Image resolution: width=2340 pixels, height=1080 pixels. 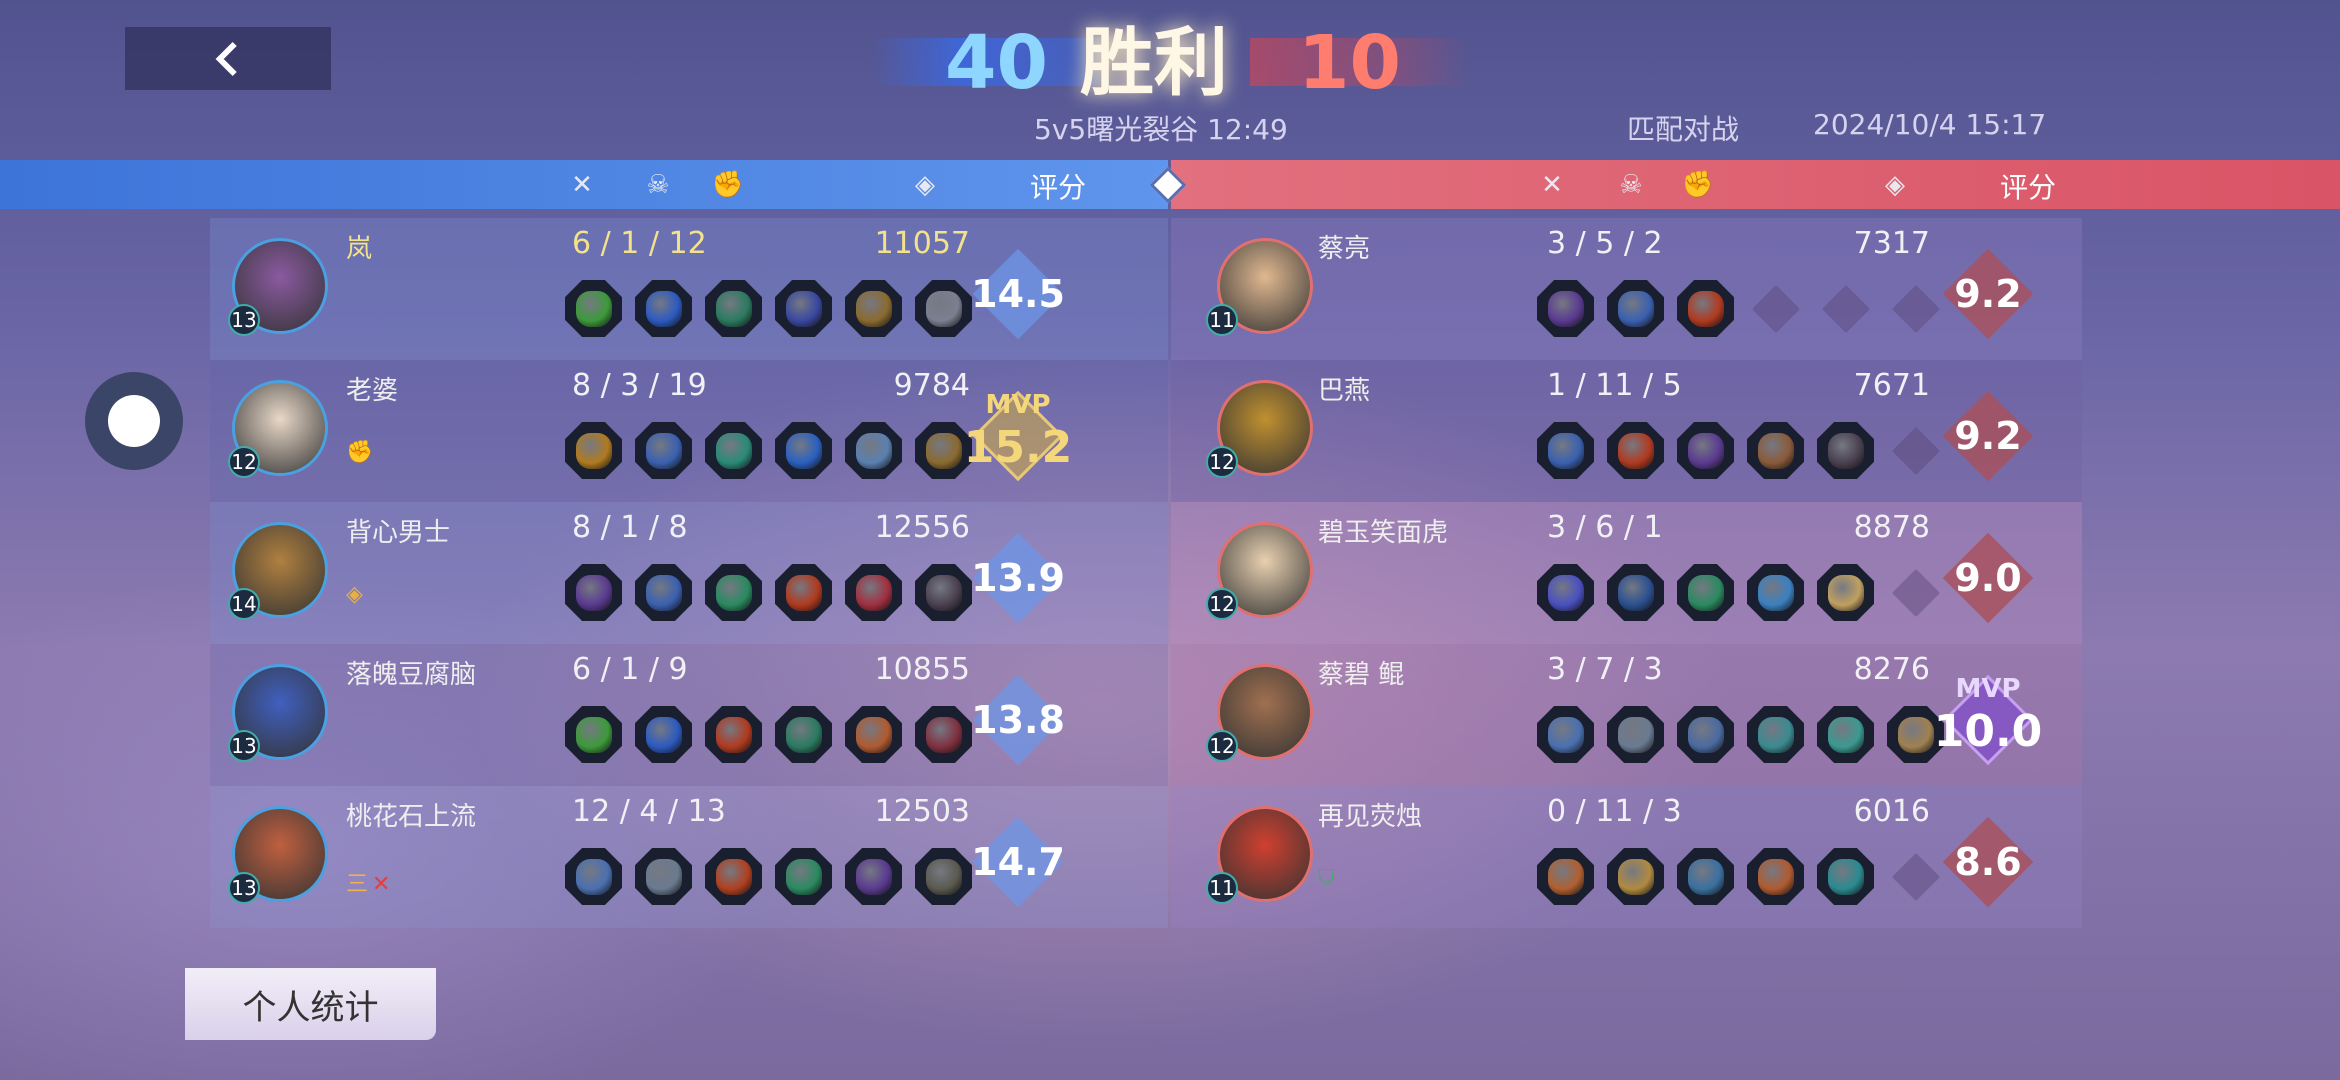 I want to click on rating-badge: 14.5, so click(x=1018, y=294).